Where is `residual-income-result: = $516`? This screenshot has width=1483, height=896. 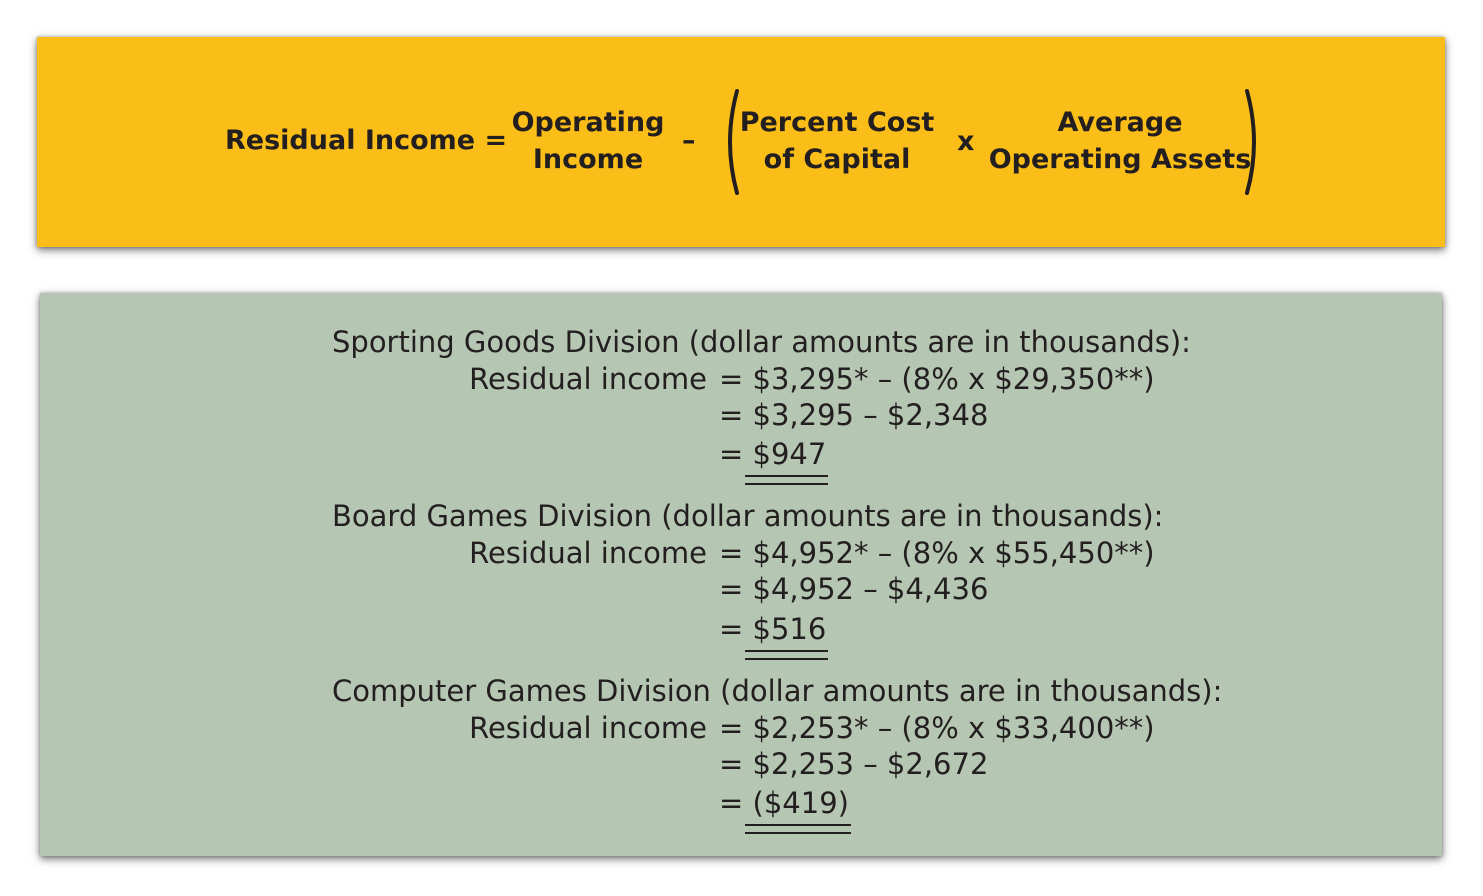 residual-income-result: = $516 is located at coordinates (774, 635).